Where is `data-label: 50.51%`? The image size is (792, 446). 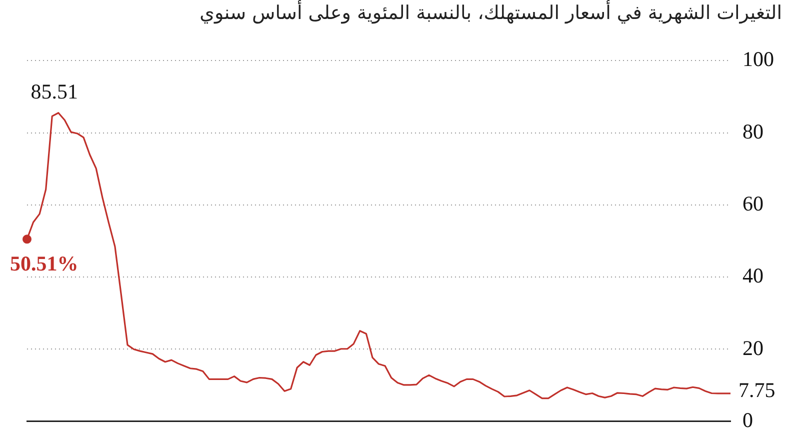
data-label: 50.51% is located at coordinates (44, 264).